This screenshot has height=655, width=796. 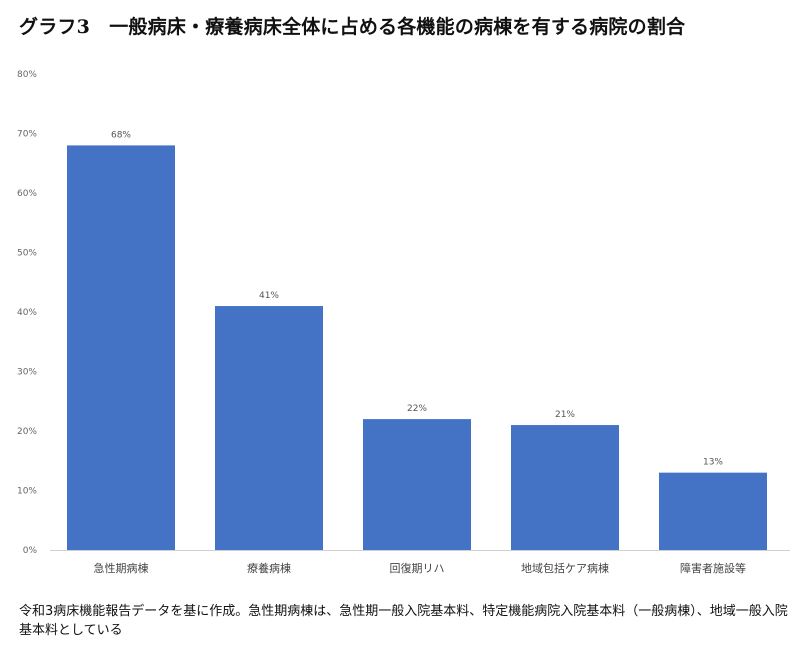 I want to click on data-label: 41%, so click(x=269, y=296).